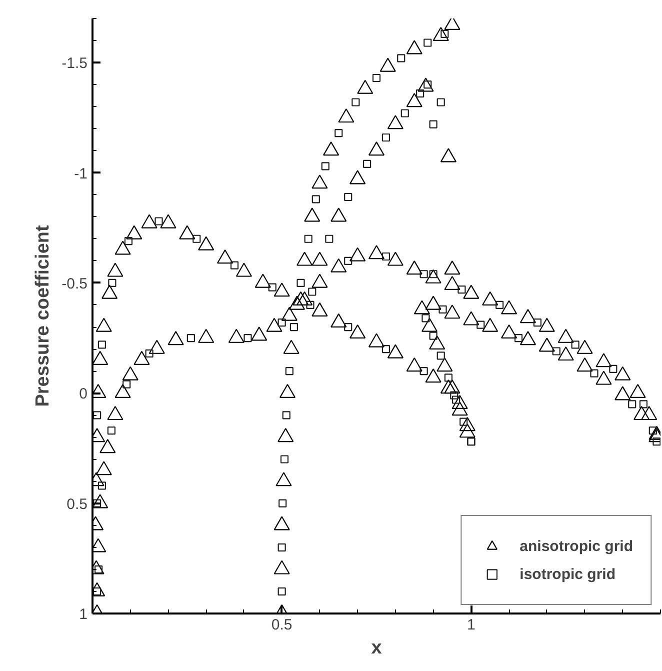 The image size is (662, 671). Describe the element at coordinates (83, 614) in the screenshot. I see `y-tick-label: 1` at that location.